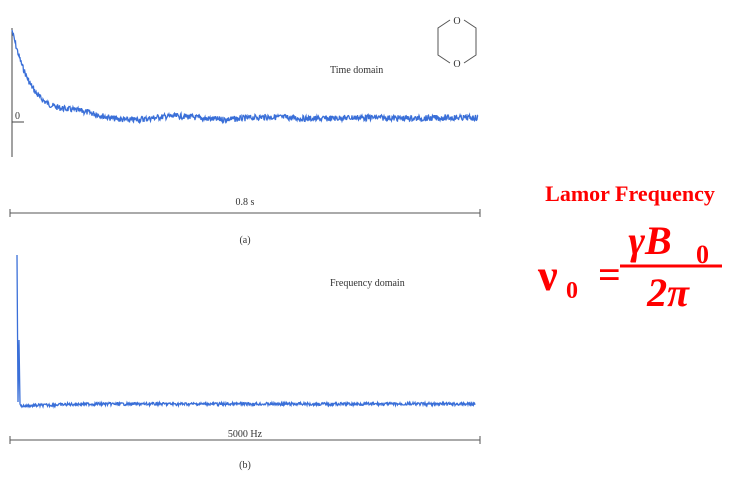  Describe the element at coordinates (17, 116) in the screenshot. I see `zero-label: 0` at that location.